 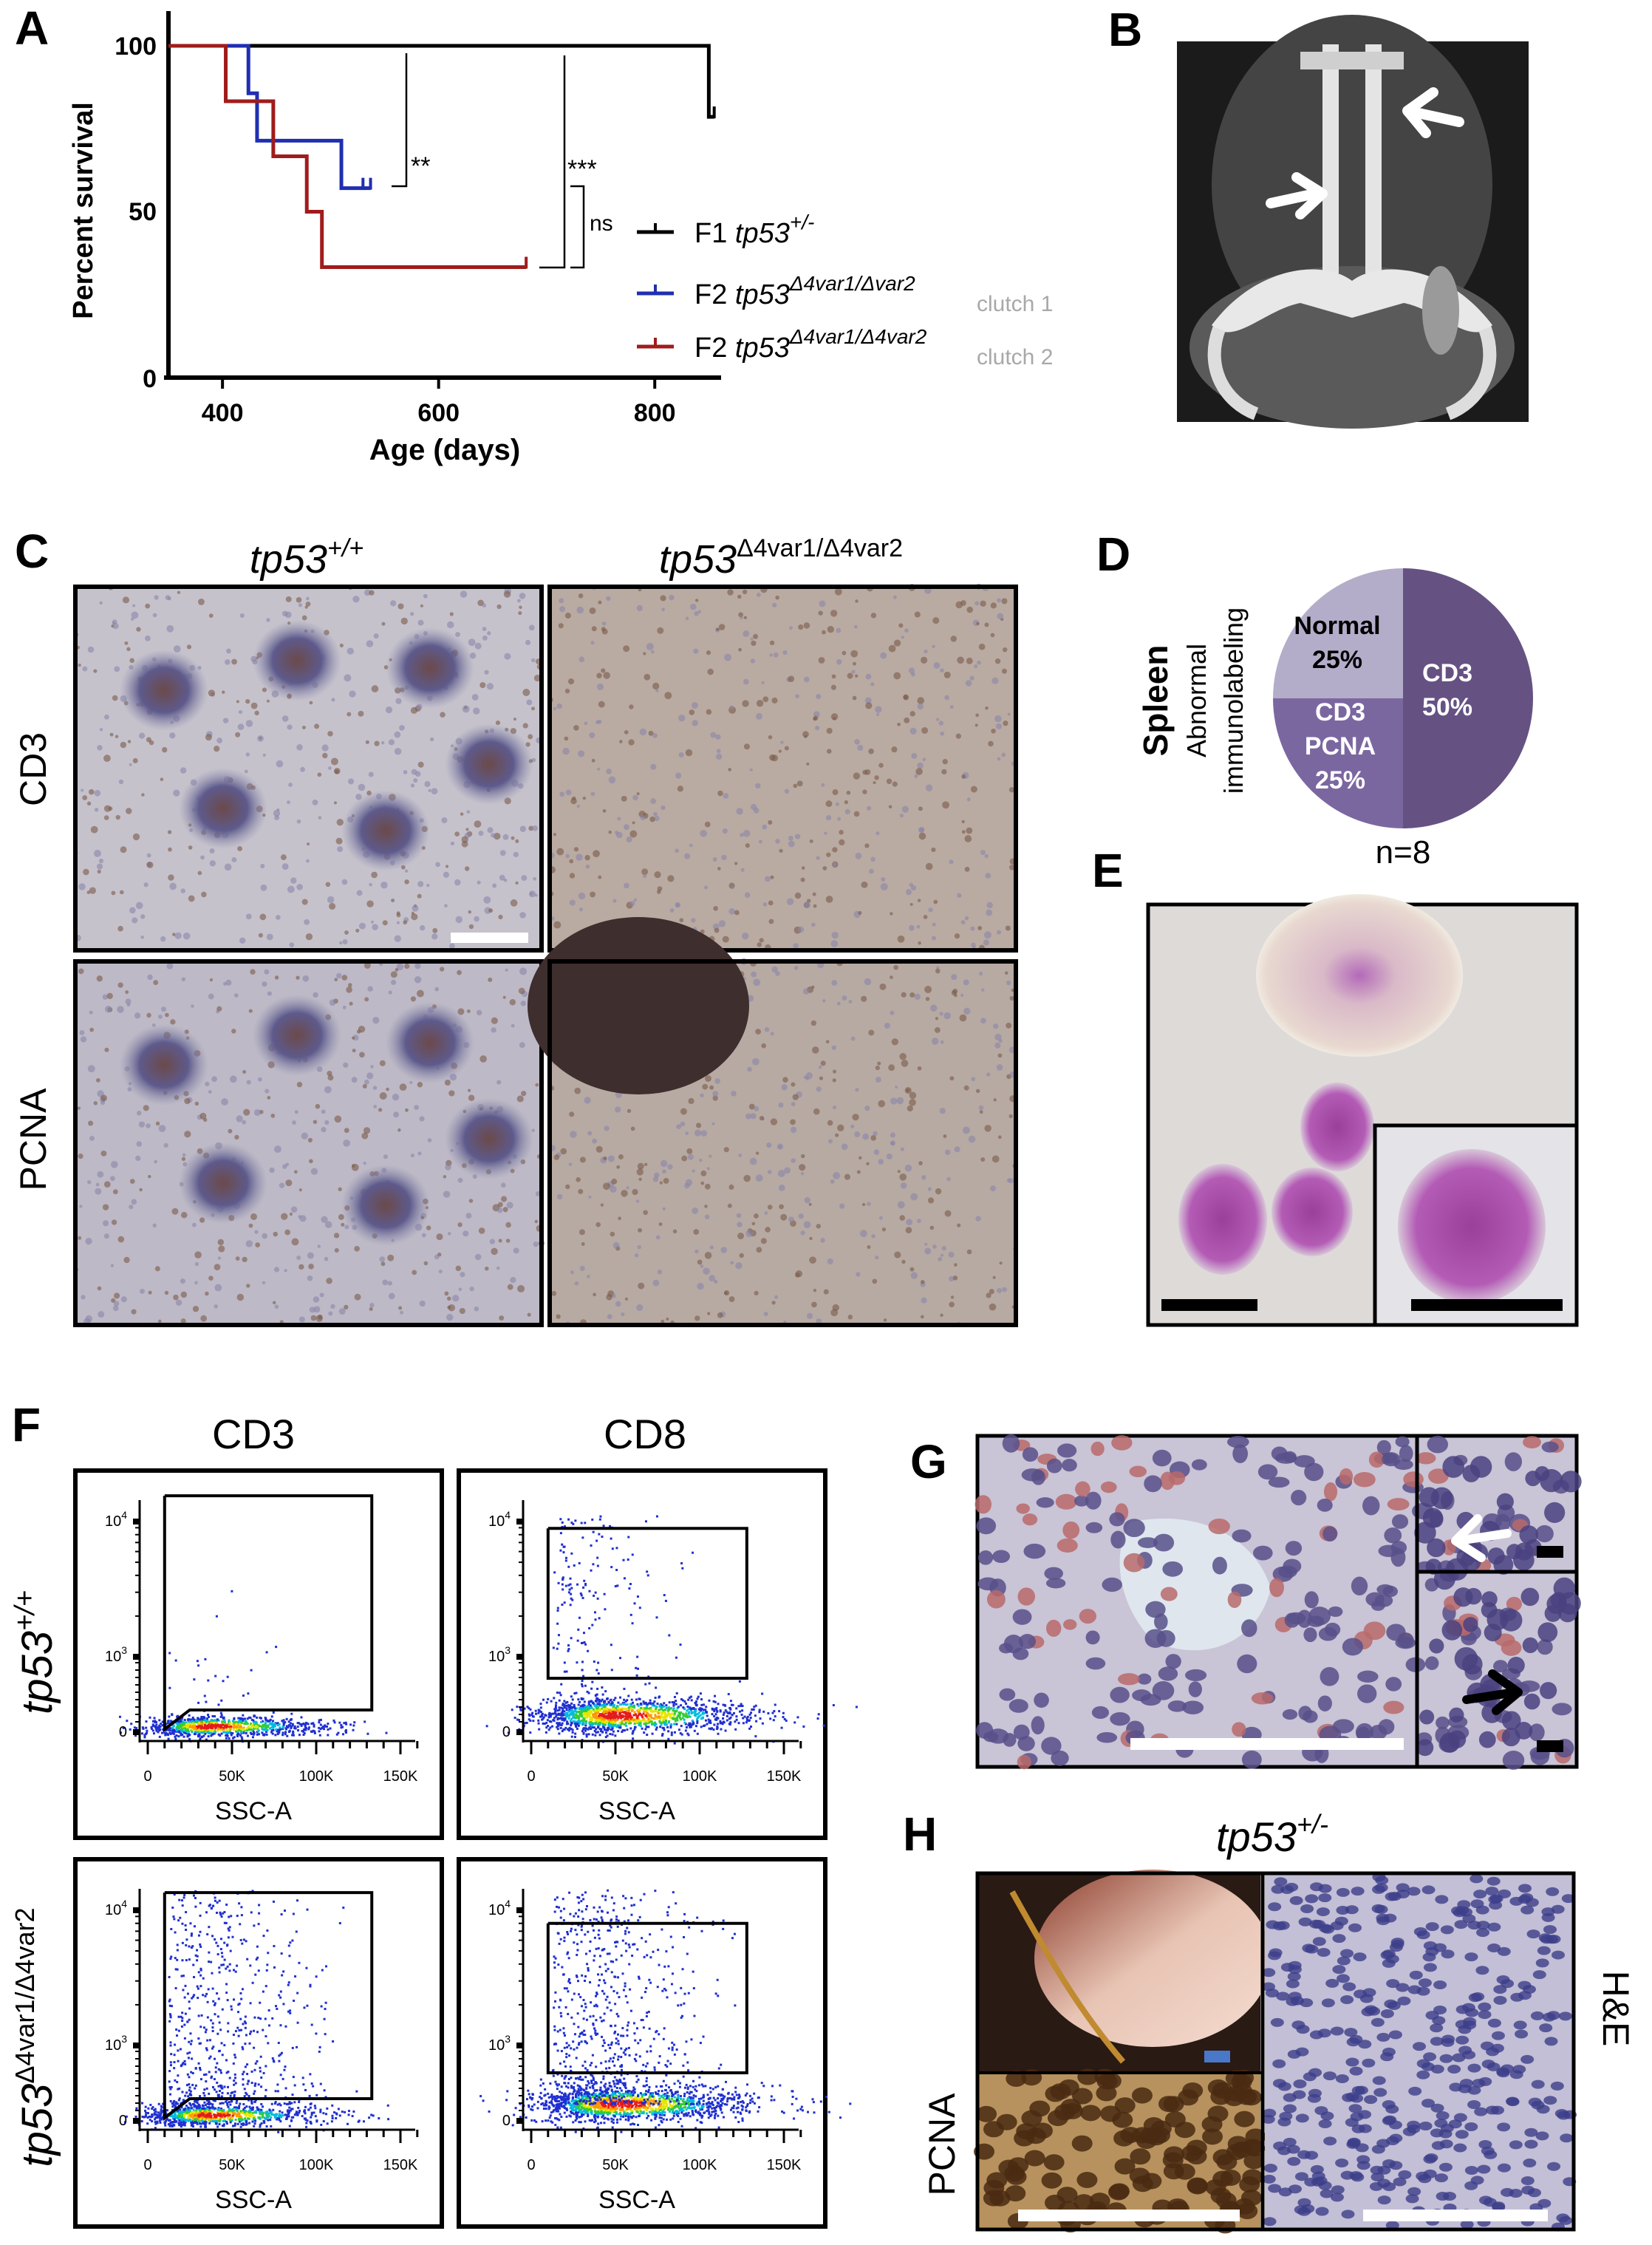 What do you see at coordinates (714, 348) in the screenshot?
I see `legend-prefix: F2` at bounding box center [714, 348].